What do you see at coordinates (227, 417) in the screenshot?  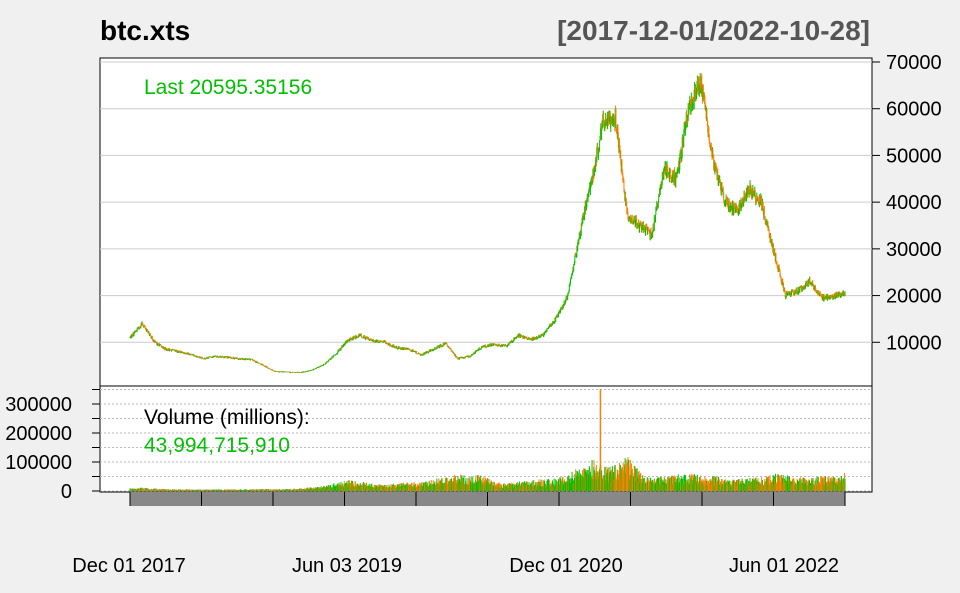 I see `volume-label: Volume (millions):` at bounding box center [227, 417].